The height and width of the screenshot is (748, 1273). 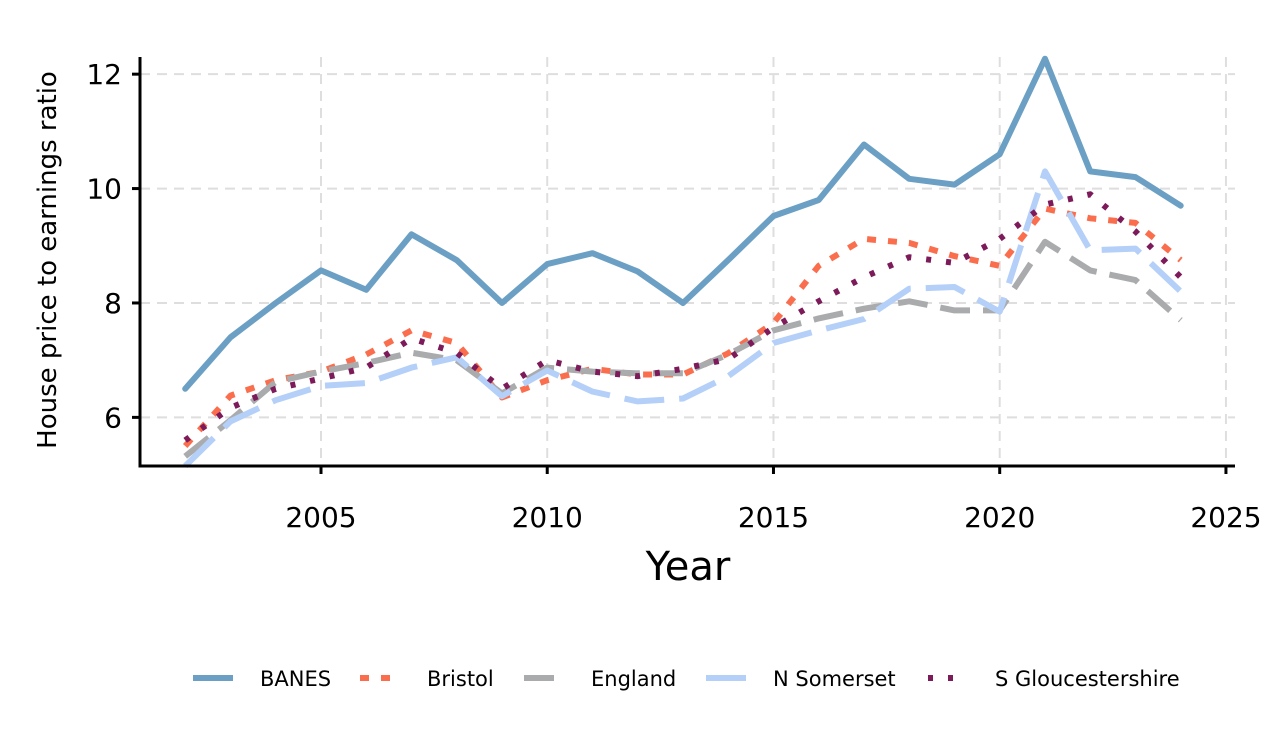 What do you see at coordinates (295, 679) in the screenshot?
I see `legend-label-0: BANES` at bounding box center [295, 679].